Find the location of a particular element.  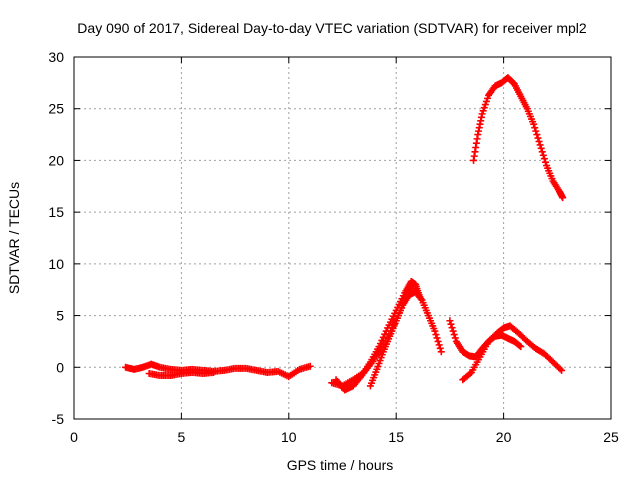

x-tick-label: 25 is located at coordinates (611, 437).